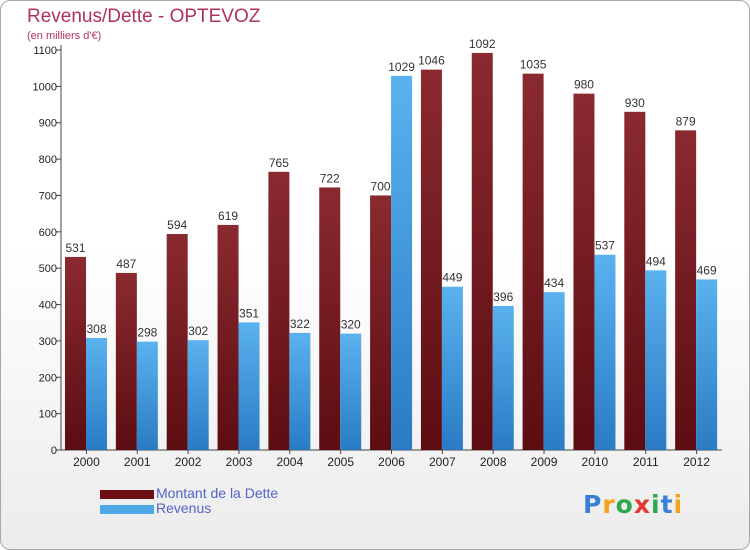 This screenshot has width=750, height=550. I want to click on y-tick-label: 800, so click(48, 160).